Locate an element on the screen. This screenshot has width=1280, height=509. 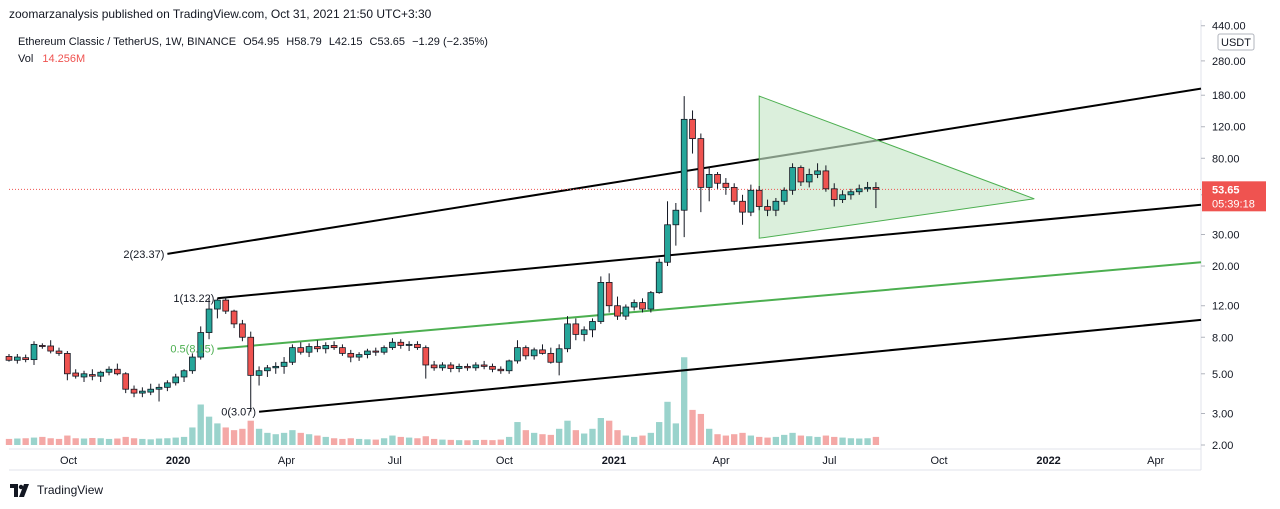
tradingview-logo: TradingView is located at coordinates (56, 490).